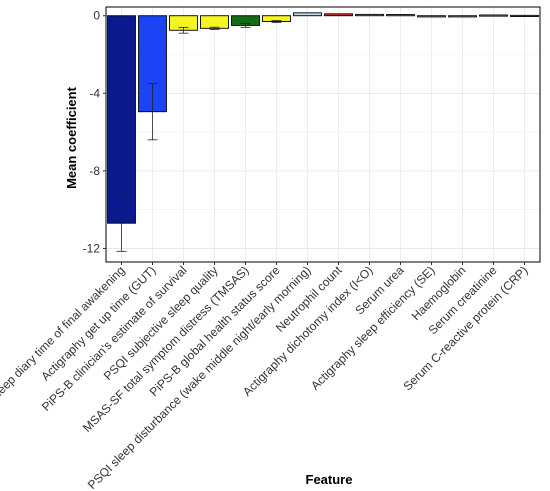  I want to click on y-tick-label: -12, so click(92, 248).